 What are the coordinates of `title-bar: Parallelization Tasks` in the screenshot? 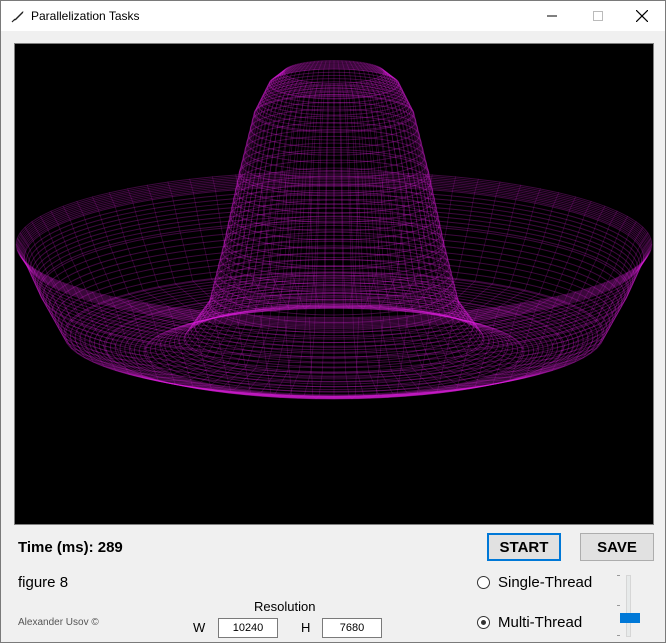 It's located at (333, 16).